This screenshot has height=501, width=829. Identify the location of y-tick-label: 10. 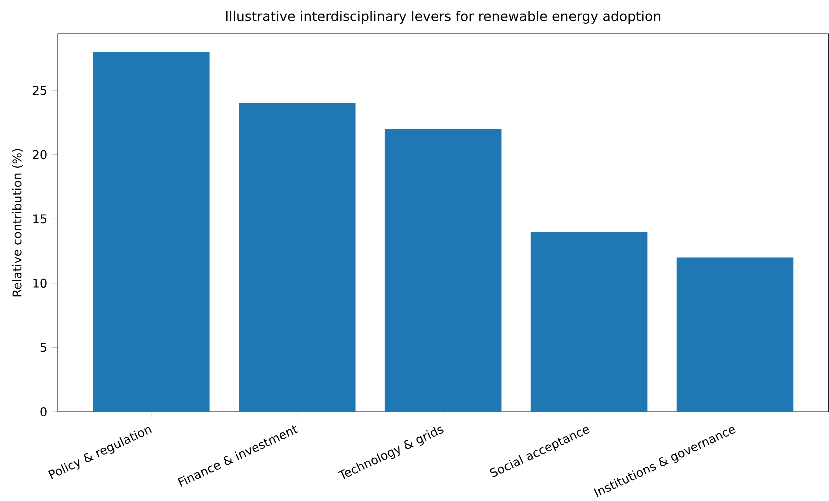
(40, 283).